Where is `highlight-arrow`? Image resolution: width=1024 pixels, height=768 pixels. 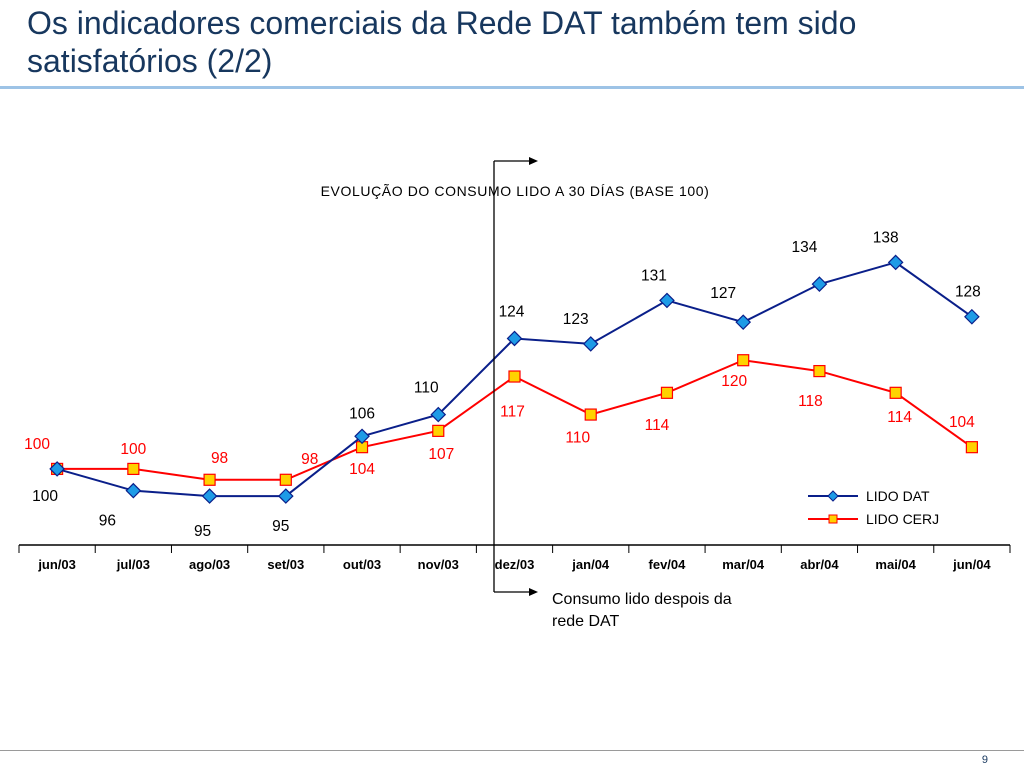
highlight-arrow is located at coordinates (515, 376).